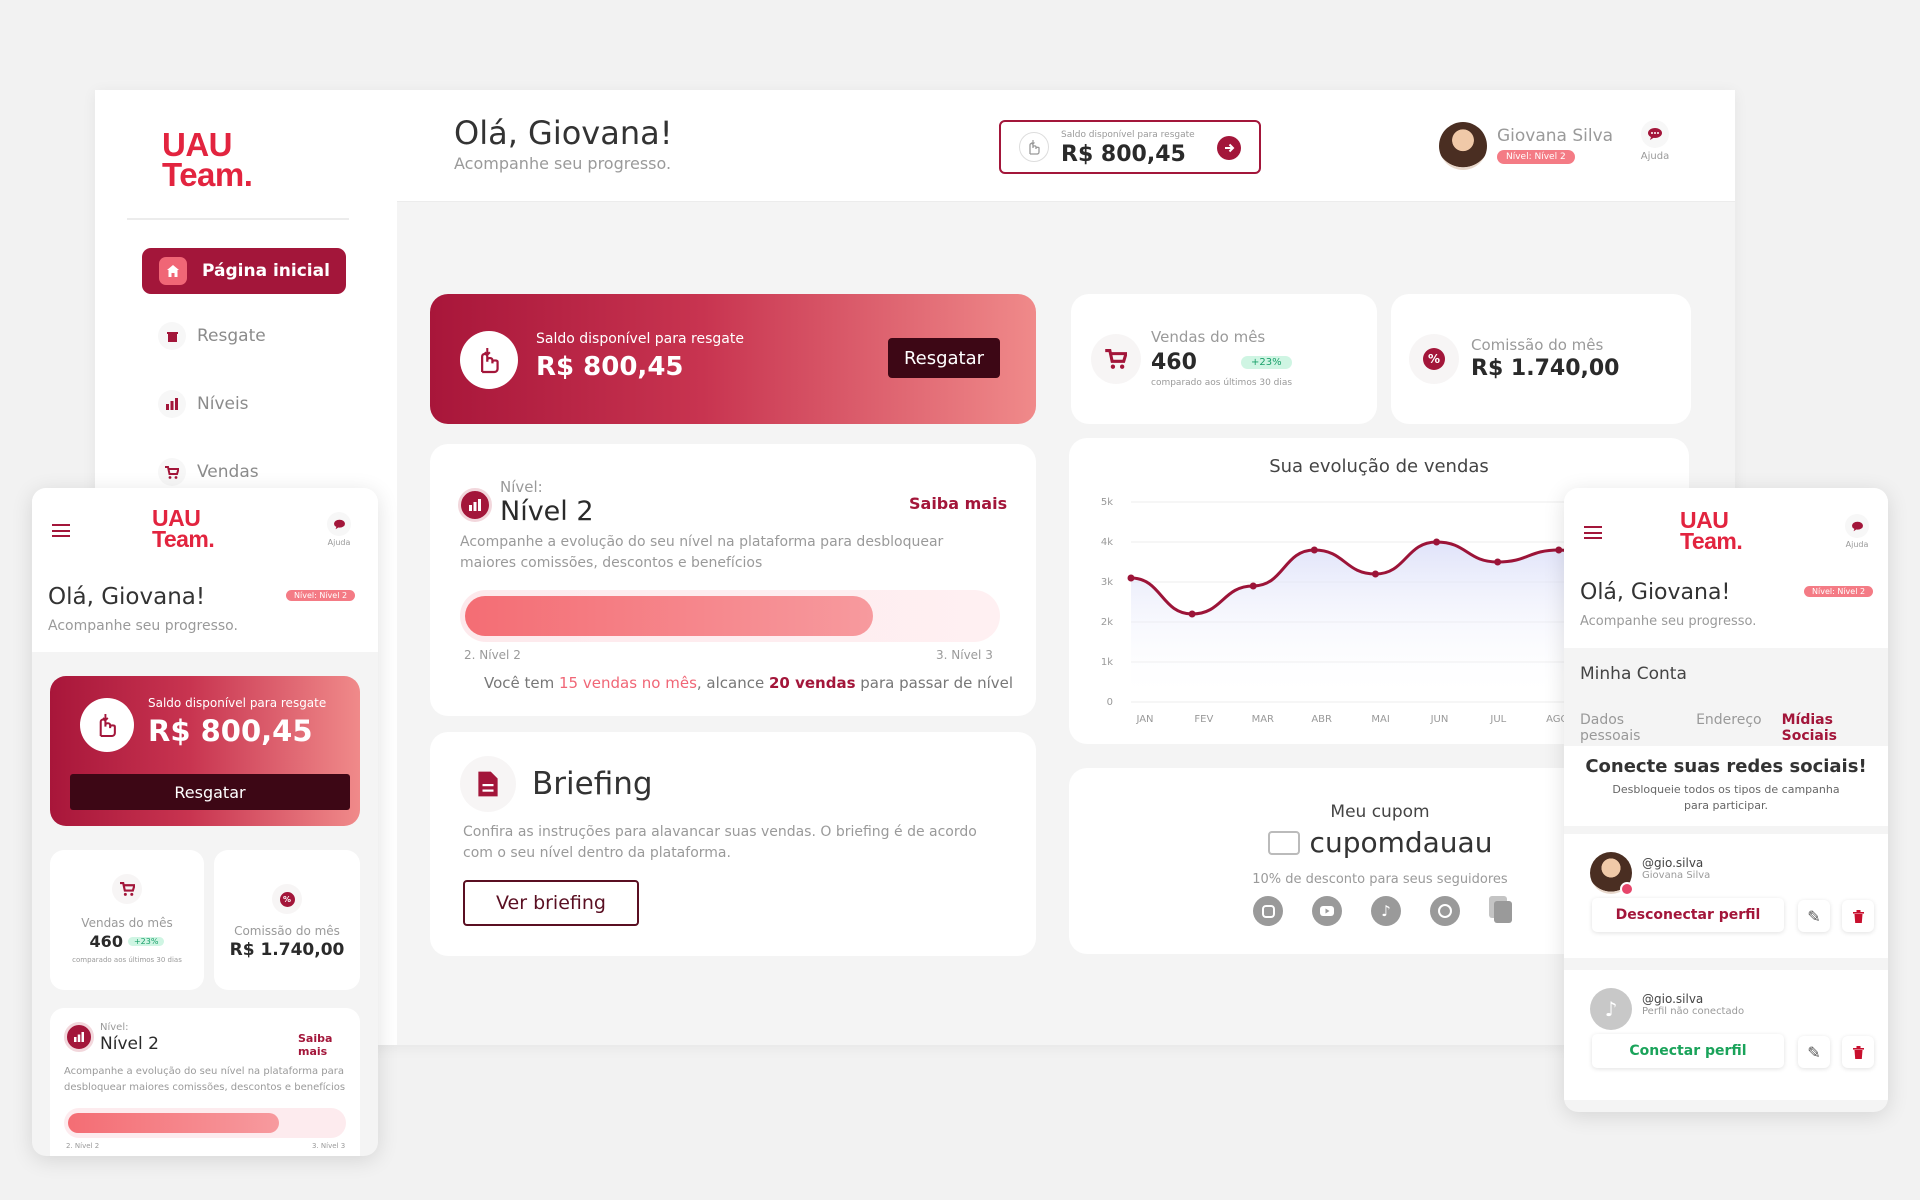 This screenshot has height=1200, width=1920. What do you see at coordinates (266, 271) in the screenshot?
I see `sidebar-item-label: Página inicial` at bounding box center [266, 271].